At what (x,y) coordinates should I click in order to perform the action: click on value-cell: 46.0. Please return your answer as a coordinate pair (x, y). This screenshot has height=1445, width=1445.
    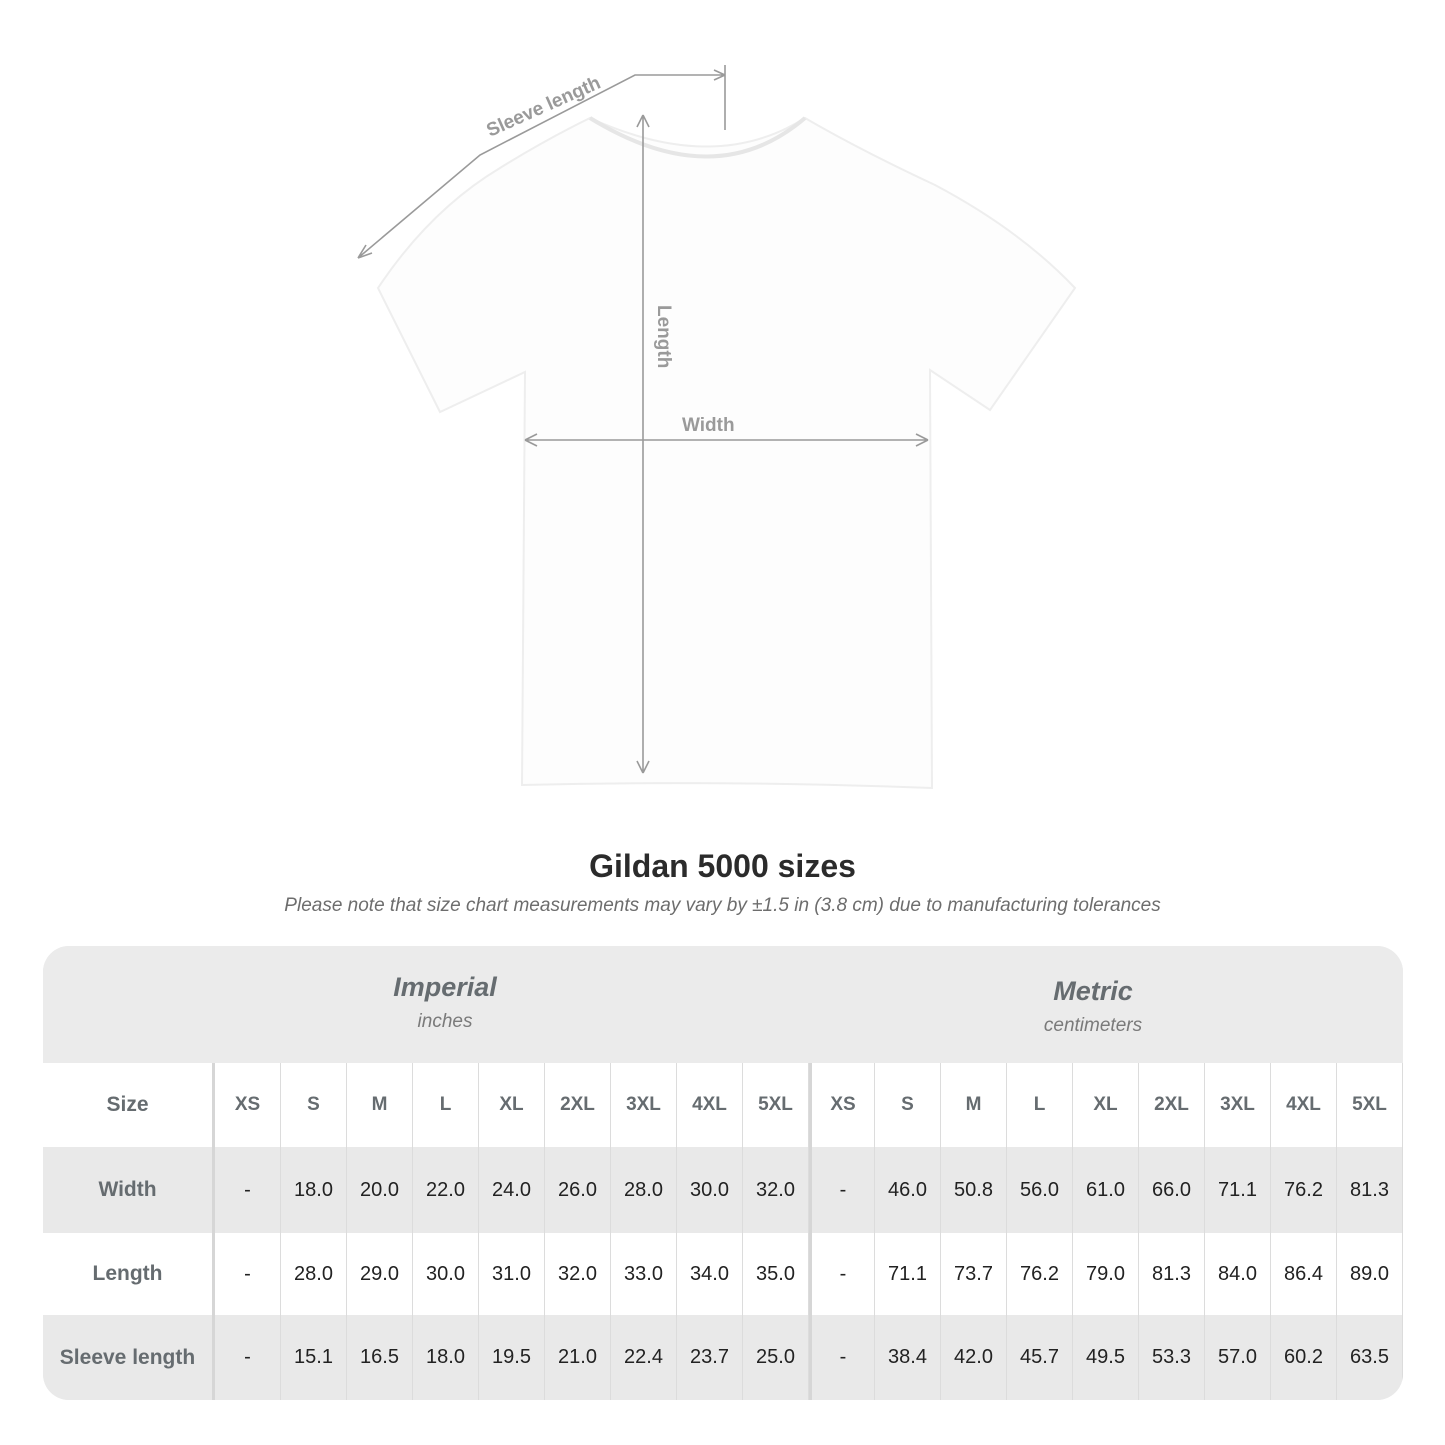
    Looking at the image, I should click on (908, 1190).